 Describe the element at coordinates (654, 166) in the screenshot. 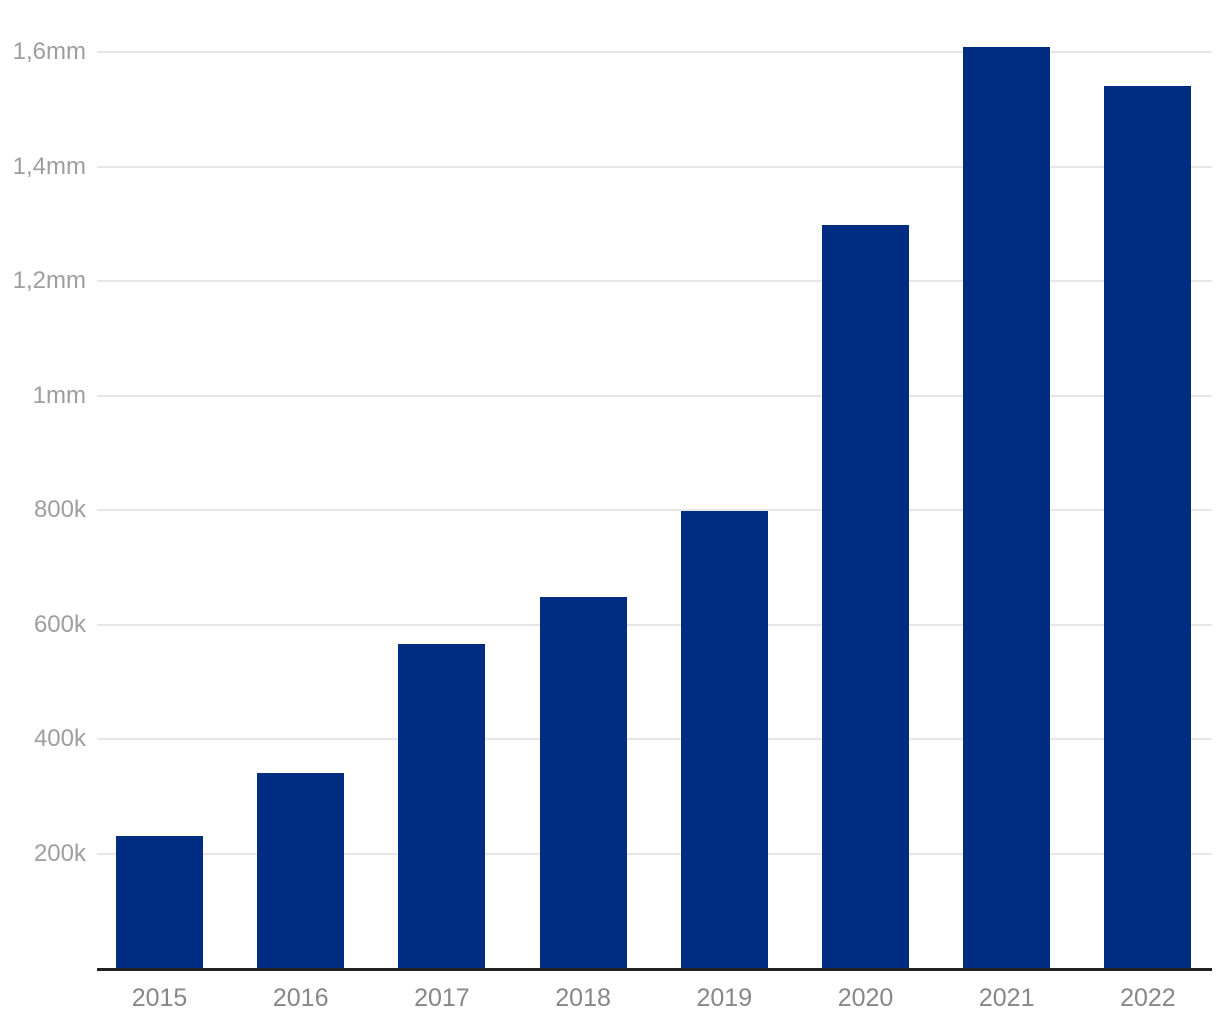

I see `gridline-1,4mm` at that location.